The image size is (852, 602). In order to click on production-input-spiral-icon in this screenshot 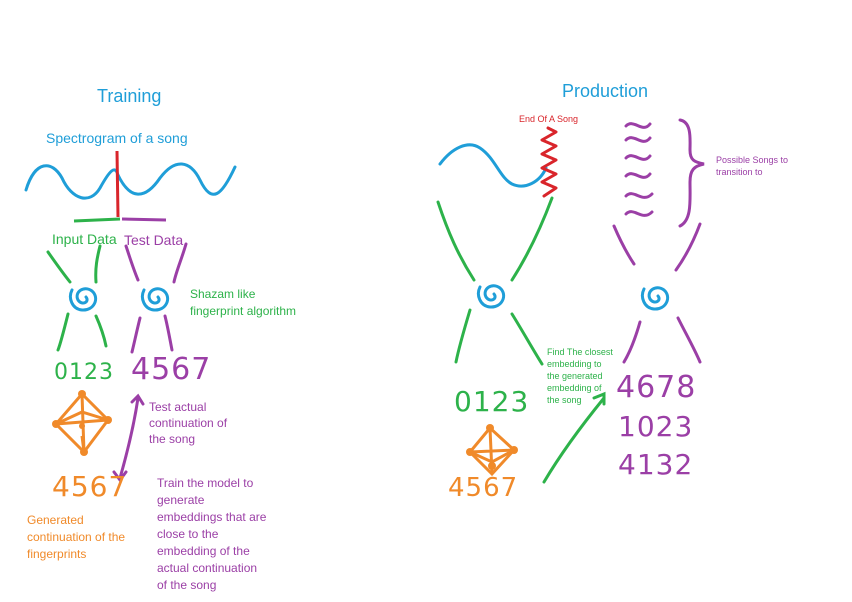, I will do `click(491, 296)`.